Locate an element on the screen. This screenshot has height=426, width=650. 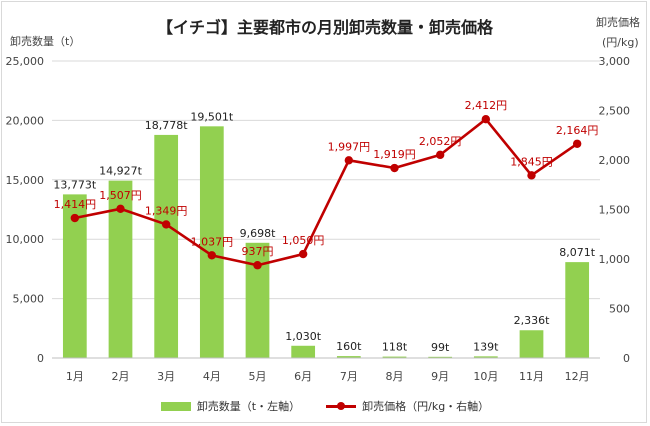
y2-tick-label: 2,000 is located at coordinates (615, 160).